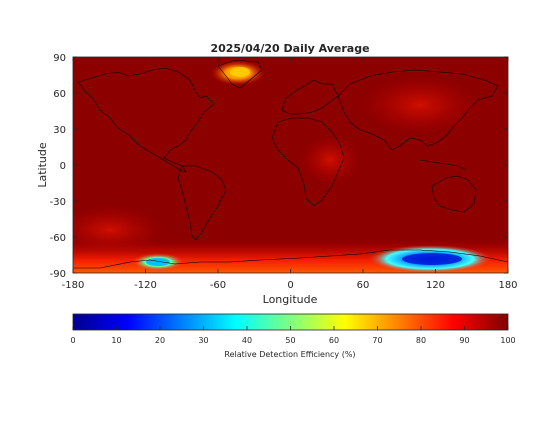 The width and height of the screenshot is (560, 424). I want to click on coast-asia, so click(418, 110).